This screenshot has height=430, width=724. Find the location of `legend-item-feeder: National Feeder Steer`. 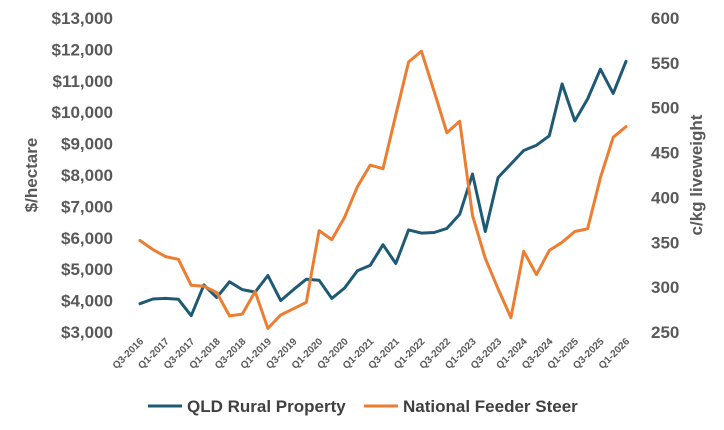

legend-item-feeder: National Feeder Steer is located at coordinates (471, 406).